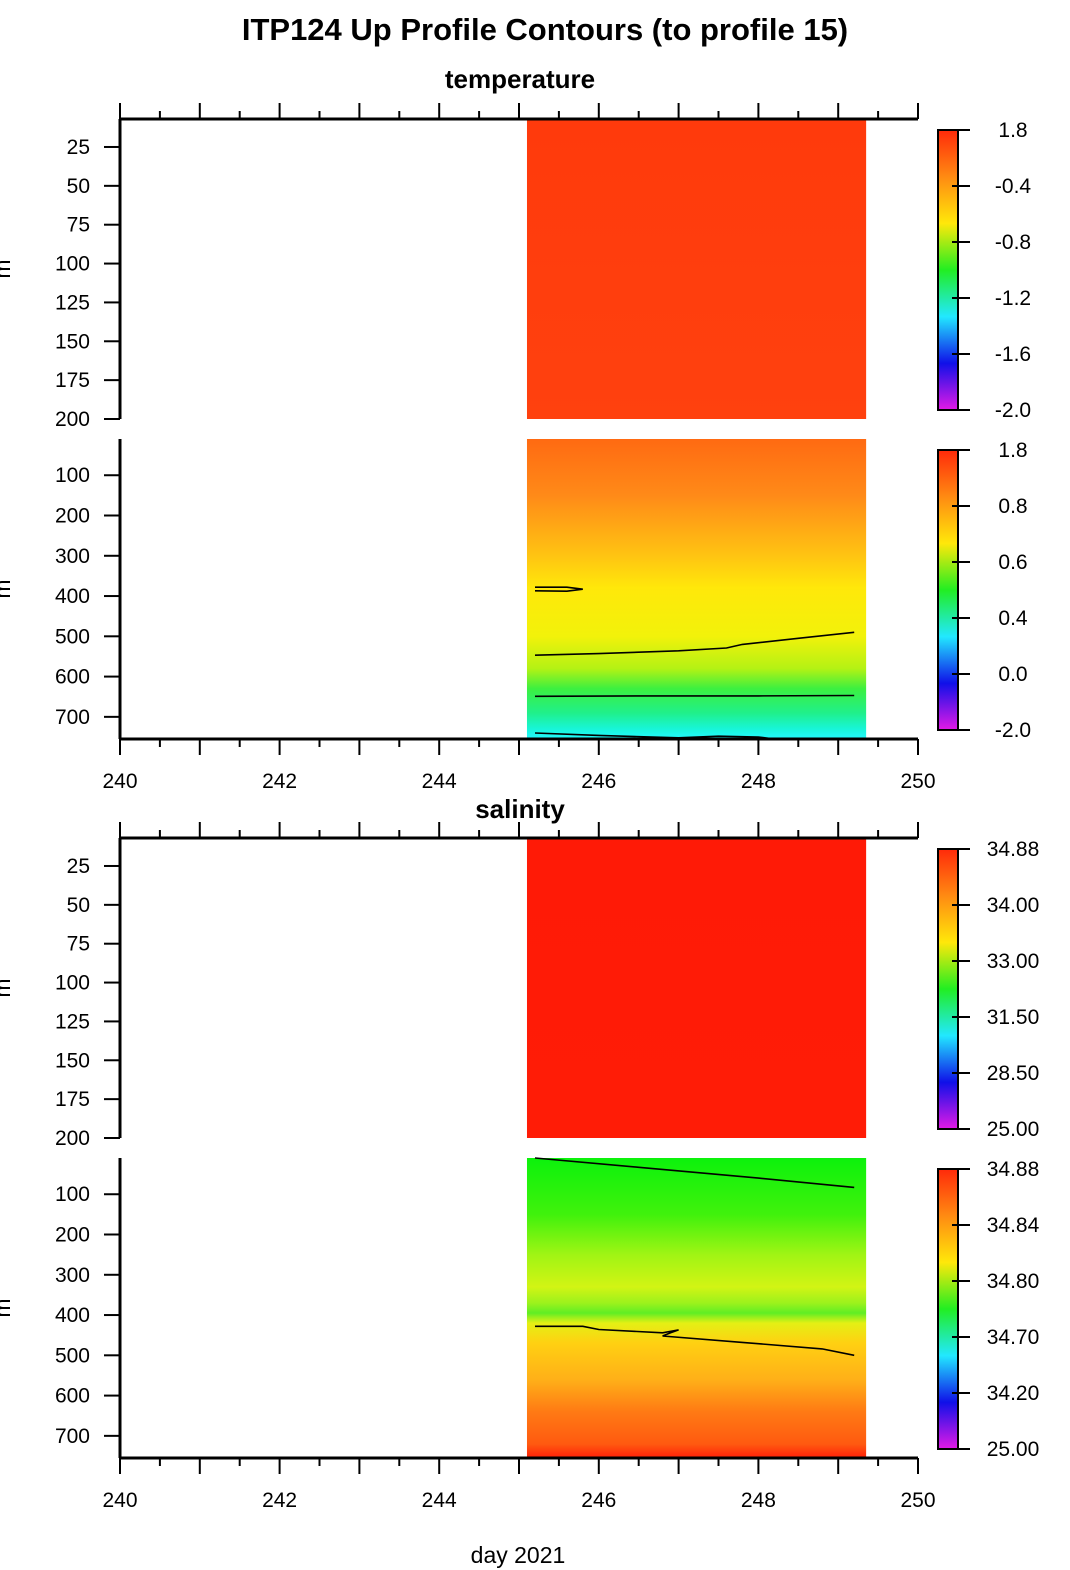 The image size is (1070, 1570). Describe the element at coordinates (1013, 298) in the screenshot. I see `colorbar-label: -1.2` at that location.